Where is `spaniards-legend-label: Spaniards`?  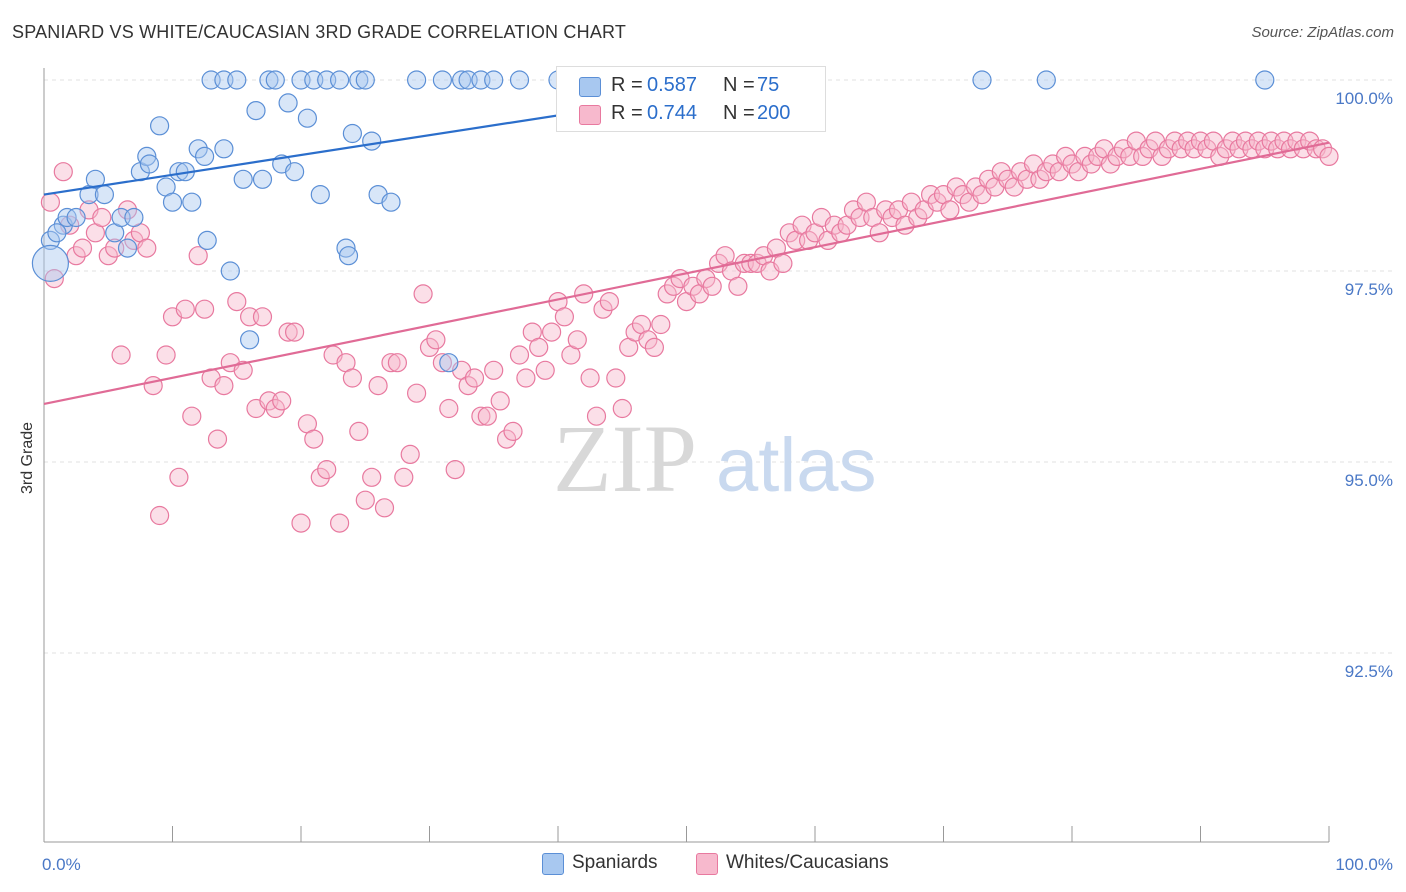
spaniards-legend-label: Spaniards is located at coordinates (615, 862).